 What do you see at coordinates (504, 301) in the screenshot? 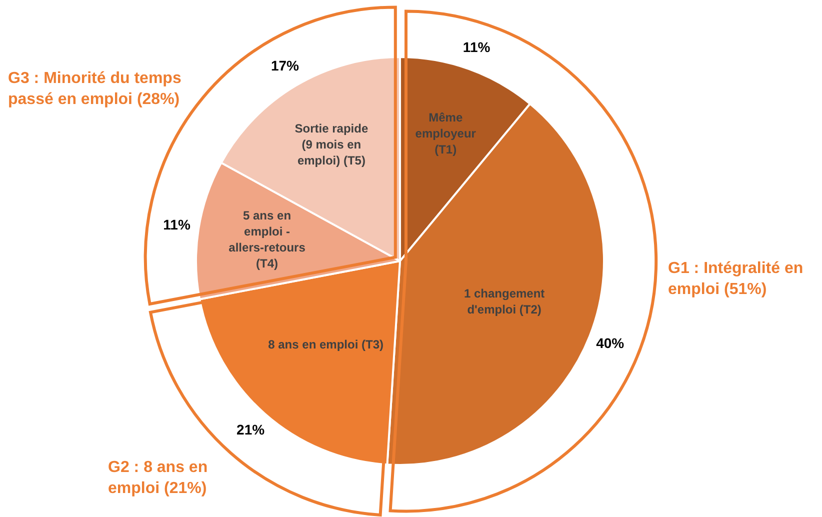
I see `slice-label: 1 changement d'emploi (T2)` at bounding box center [504, 301].